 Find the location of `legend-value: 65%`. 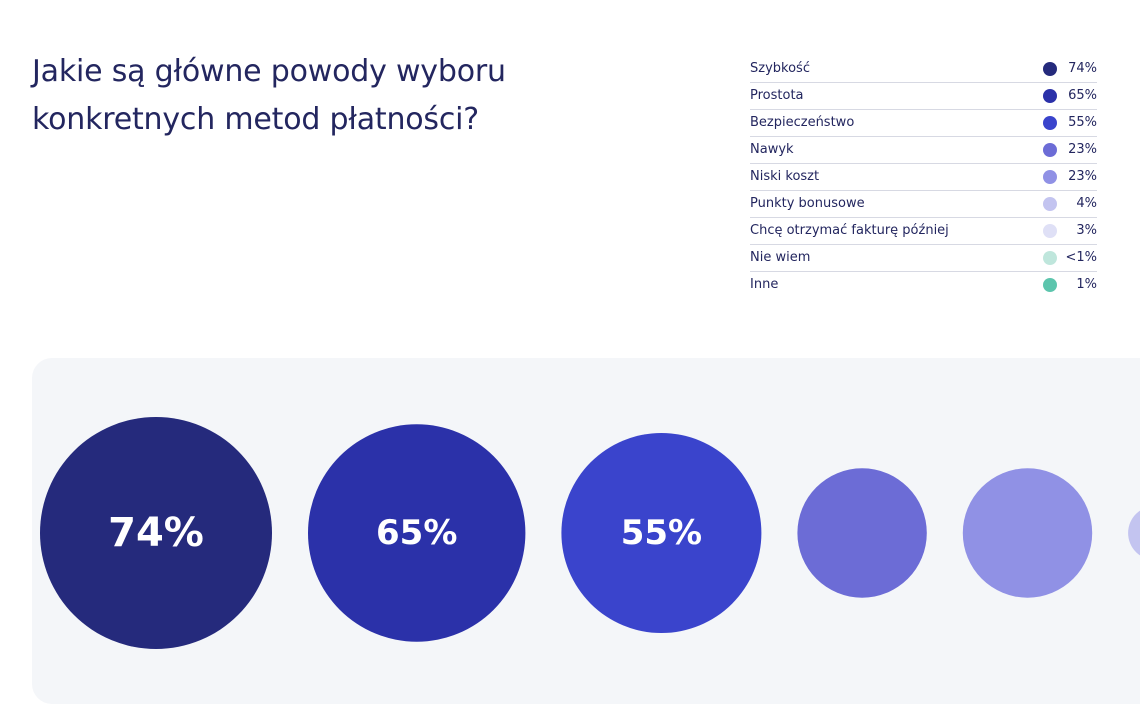

legend-value: 65% is located at coordinates (1082, 95).